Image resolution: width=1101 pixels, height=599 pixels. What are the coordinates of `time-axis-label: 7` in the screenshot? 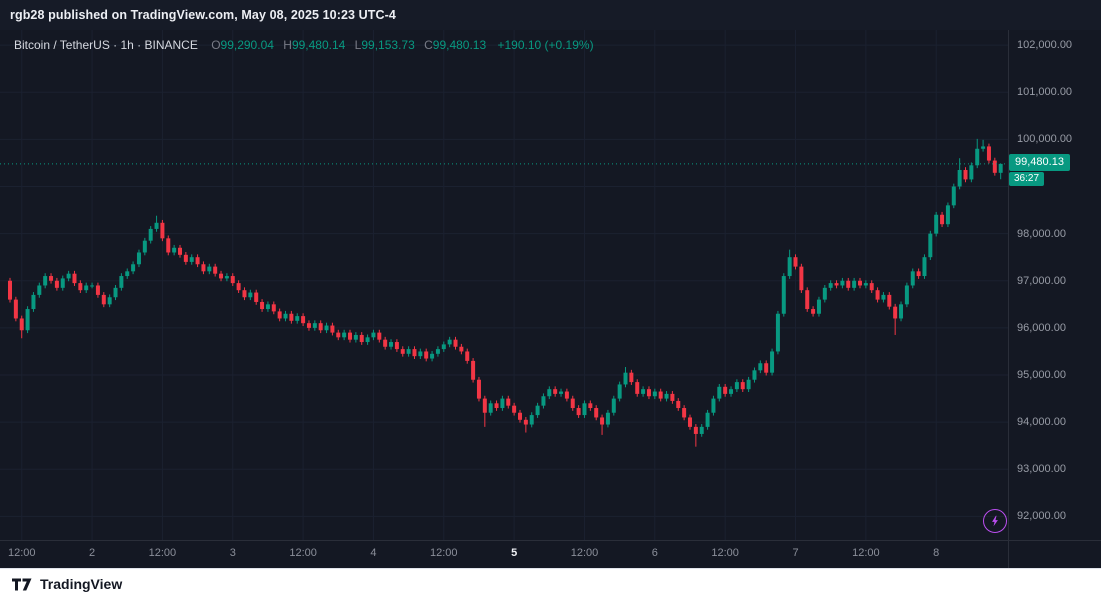 It's located at (795, 553).